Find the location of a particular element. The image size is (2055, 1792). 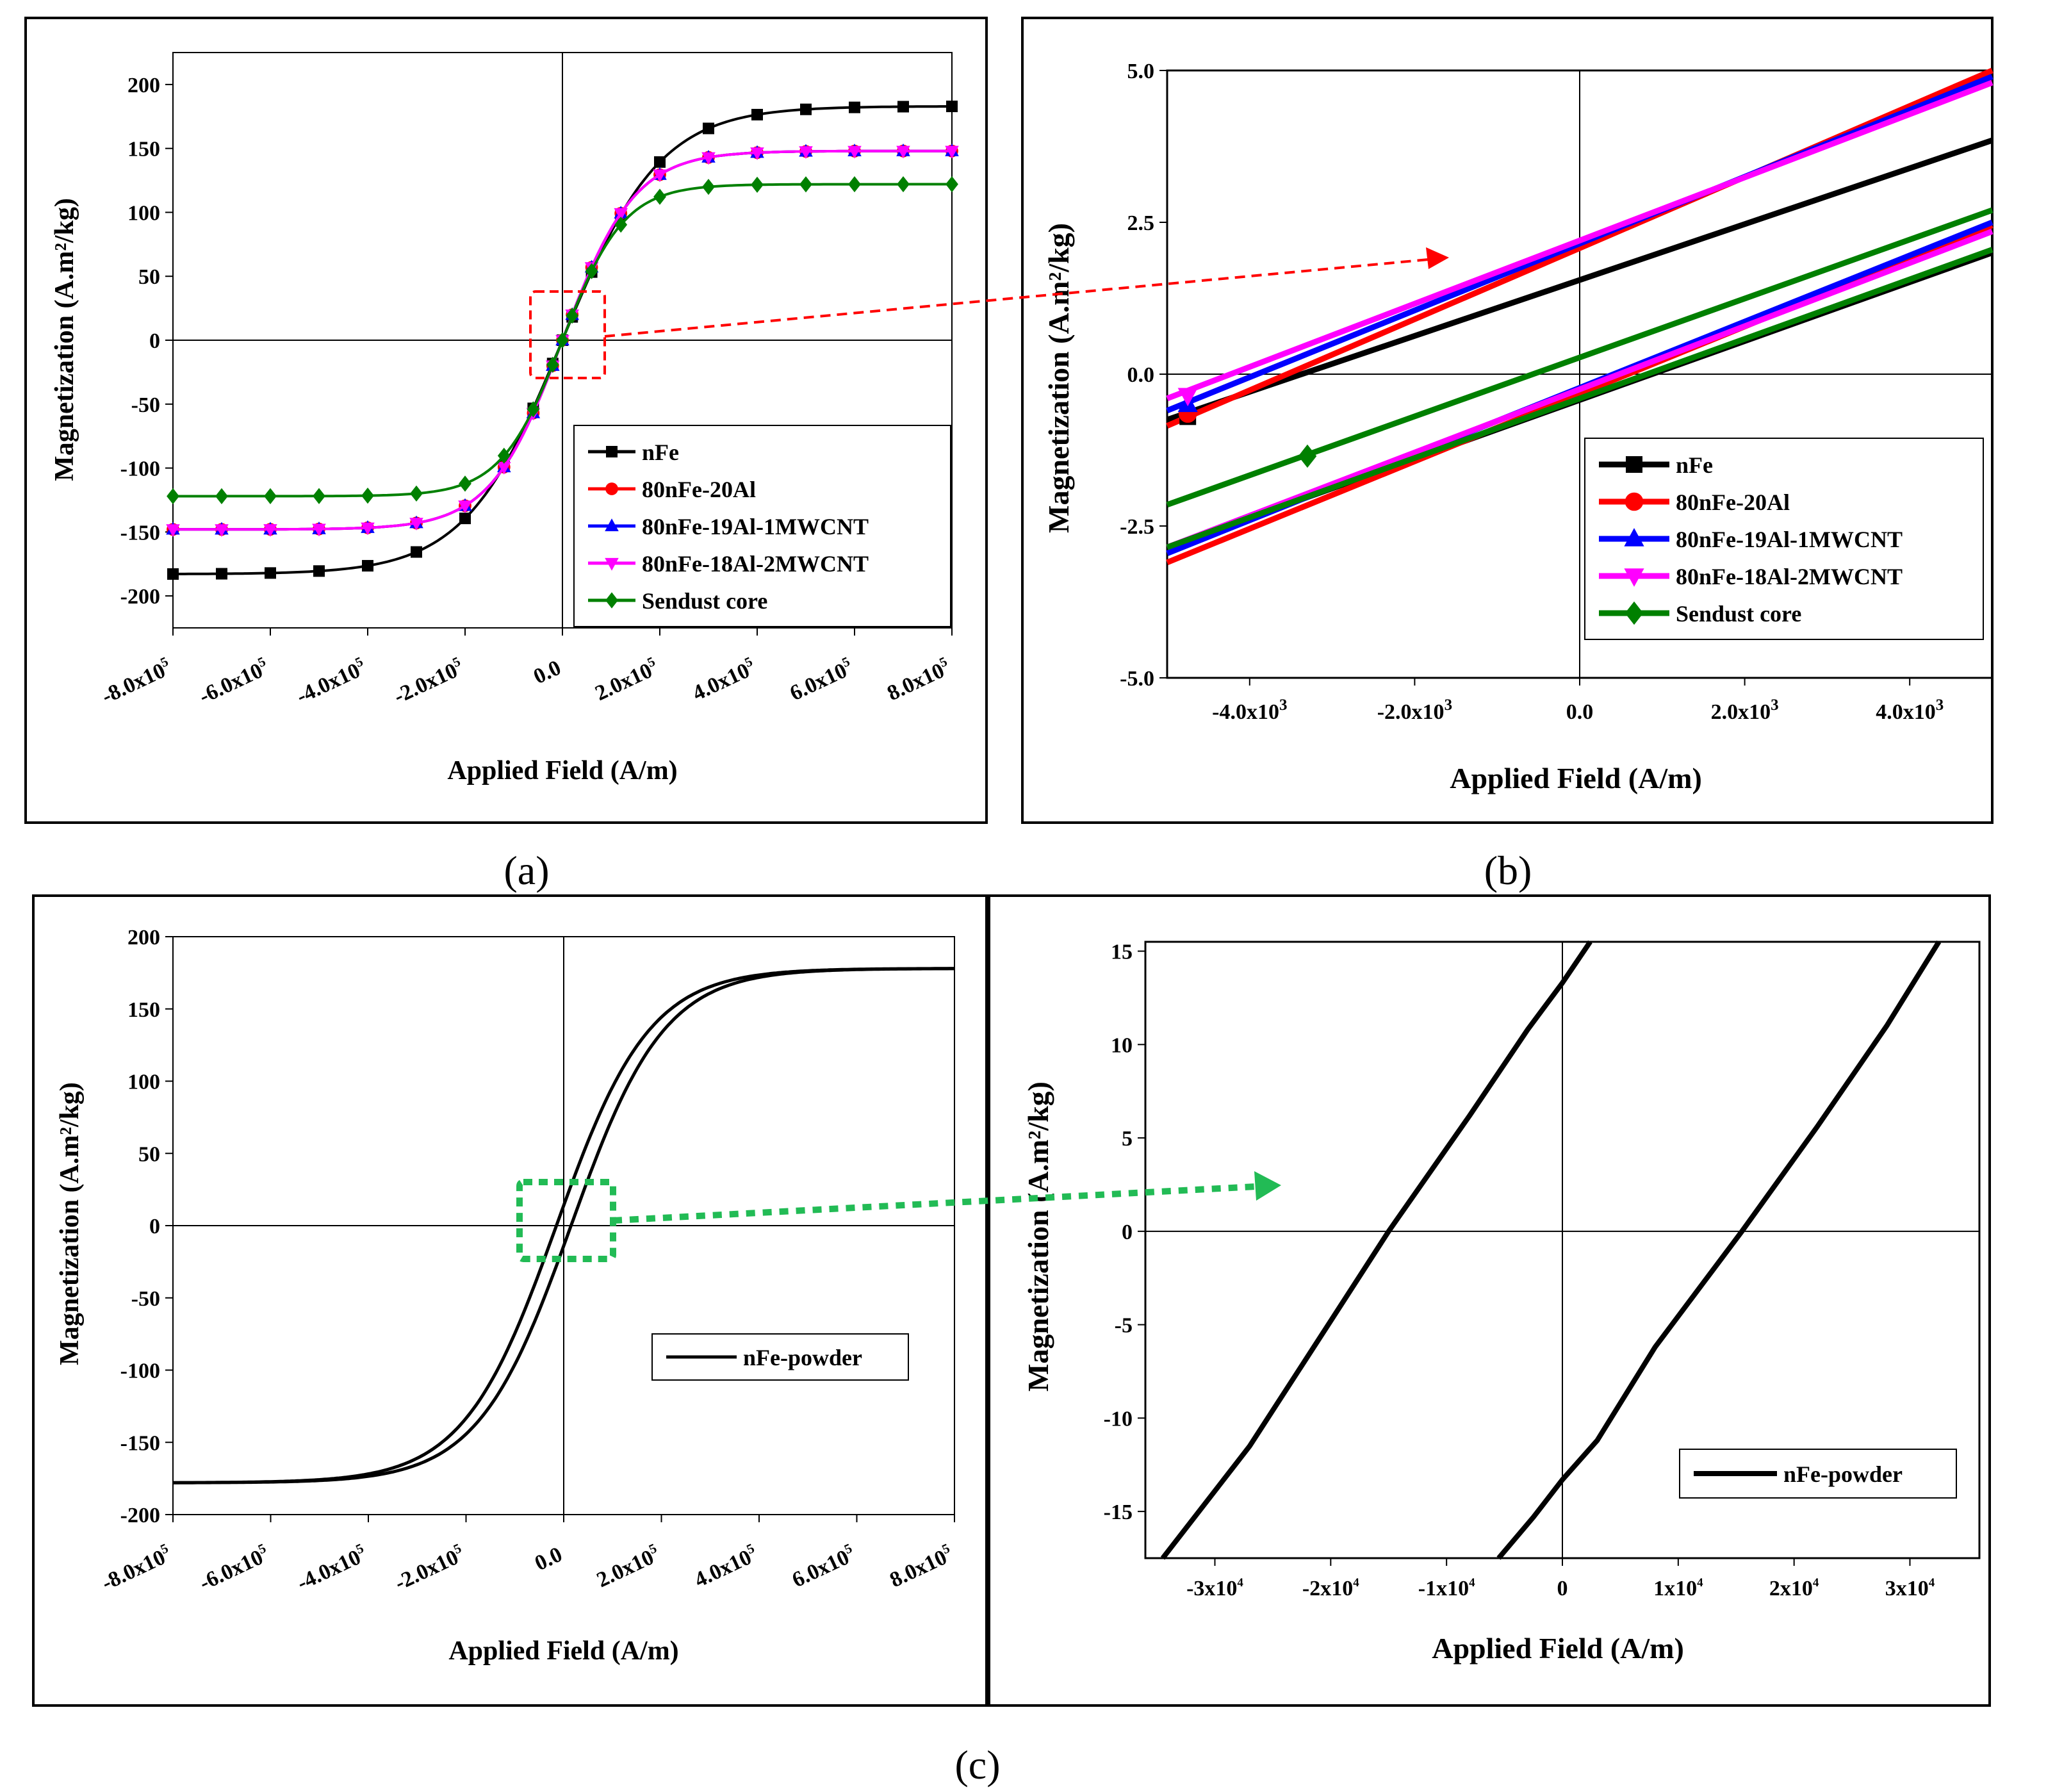

legend-label: 80nFe-19Al-1MWCNT is located at coordinates (1789, 539).